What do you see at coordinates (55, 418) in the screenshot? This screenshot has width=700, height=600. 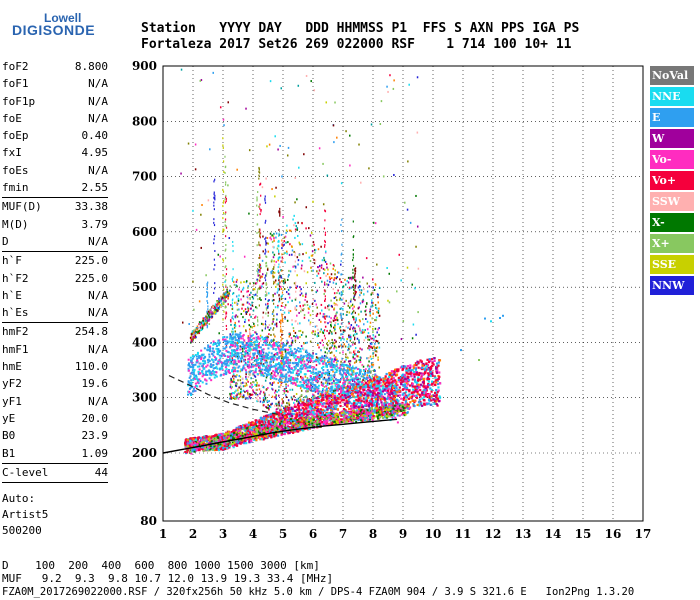 I see `param-row: yE 20.0` at bounding box center [55, 418].